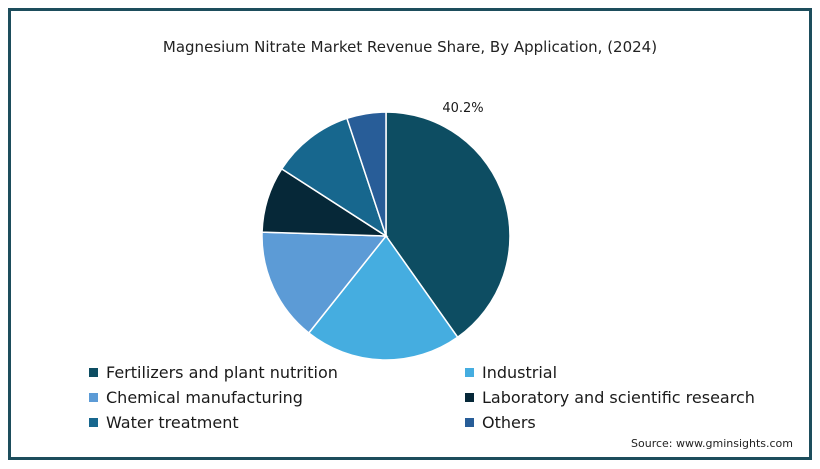  What do you see at coordinates (366, 174) in the screenshot?
I see `pie-slice-others` at bounding box center [366, 174].